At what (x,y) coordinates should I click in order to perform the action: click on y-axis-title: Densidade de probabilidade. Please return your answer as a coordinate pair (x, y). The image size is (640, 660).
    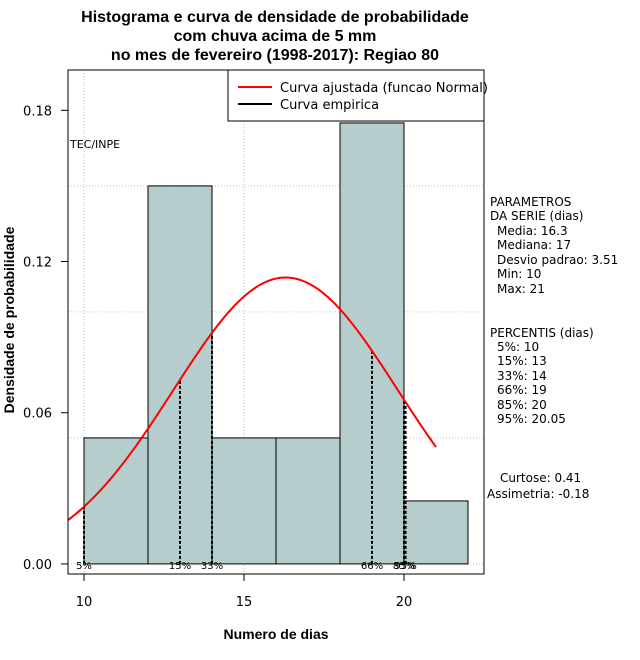
    Looking at the image, I should click on (9, 319).